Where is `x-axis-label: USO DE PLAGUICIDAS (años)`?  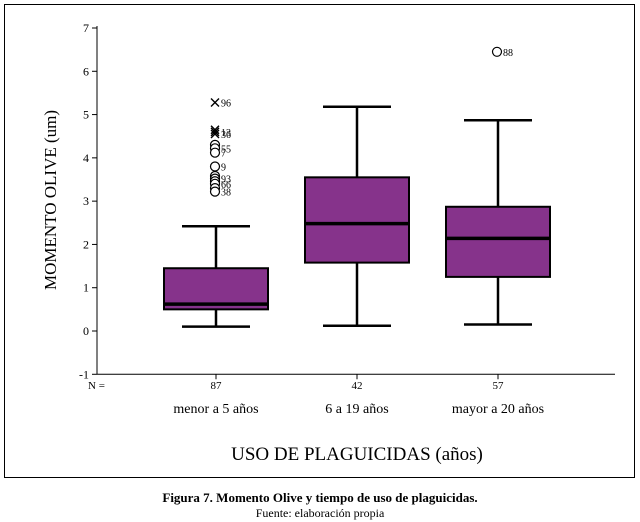
x-axis-label: USO DE PLAGUICIDAS (años) is located at coordinates (357, 454).